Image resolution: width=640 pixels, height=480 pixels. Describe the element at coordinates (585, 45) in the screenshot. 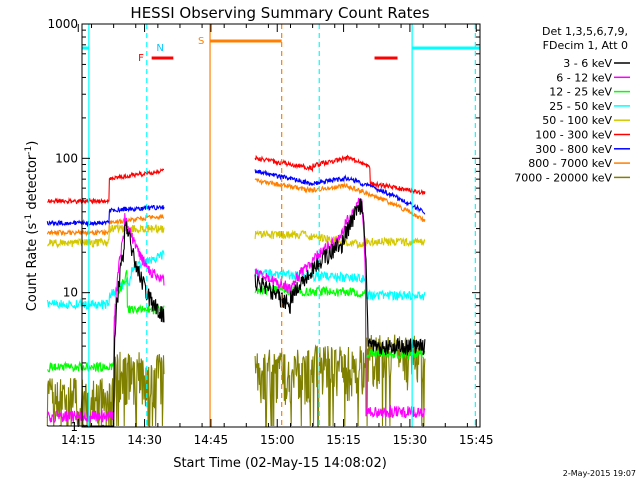

I see `legend-header-line2: FDecim 1, Att 0` at that location.